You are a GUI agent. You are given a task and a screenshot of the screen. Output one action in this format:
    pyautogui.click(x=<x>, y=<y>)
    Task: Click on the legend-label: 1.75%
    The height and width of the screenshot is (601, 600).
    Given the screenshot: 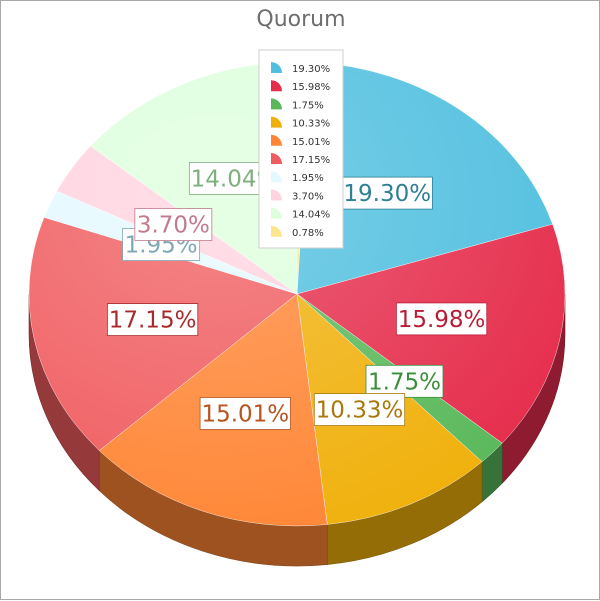 What is the action you would take?
    pyautogui.click(x=308, y=105)
    